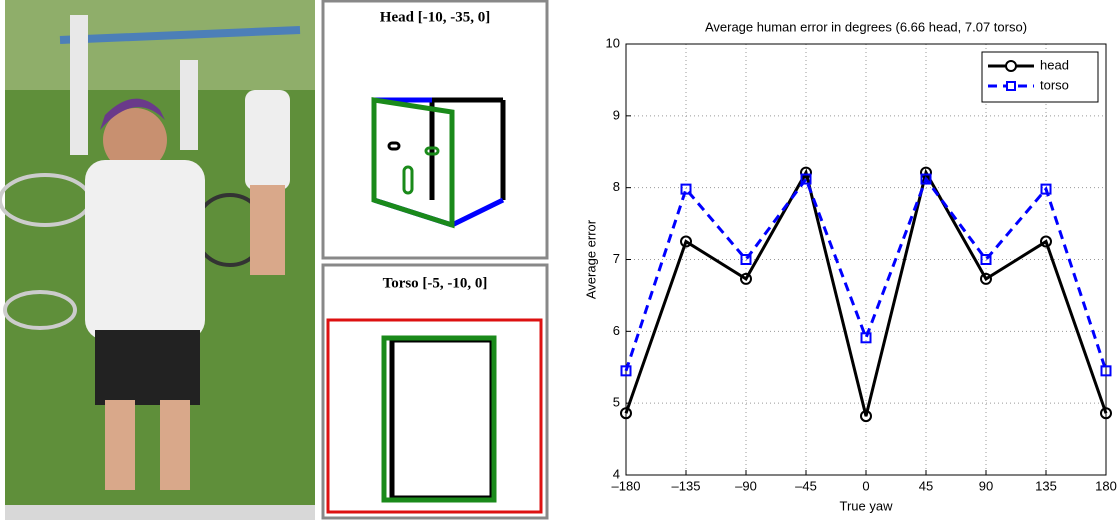 The image size is (1120, 525). I want to click on x-tick-label: –135, so click(686, 485).